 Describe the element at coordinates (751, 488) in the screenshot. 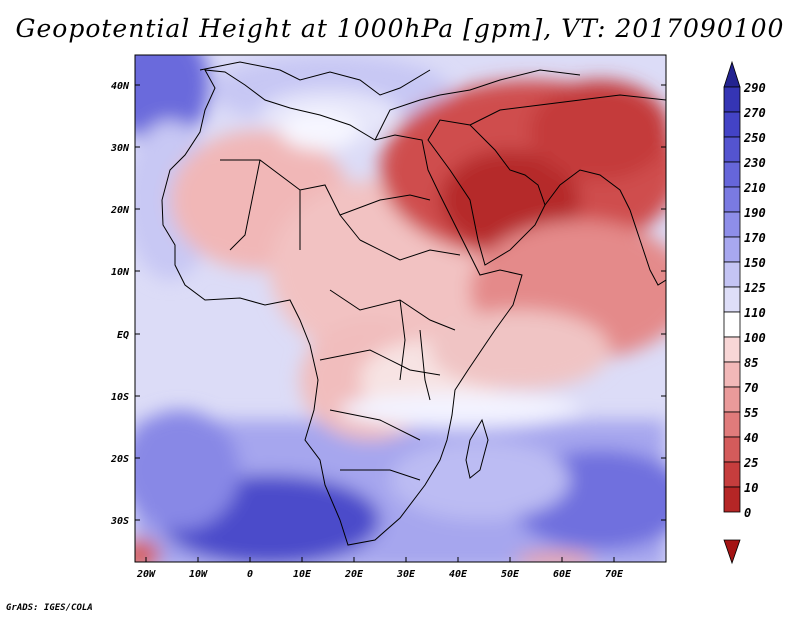

I see `colorbar-label-10: 10` at that location.